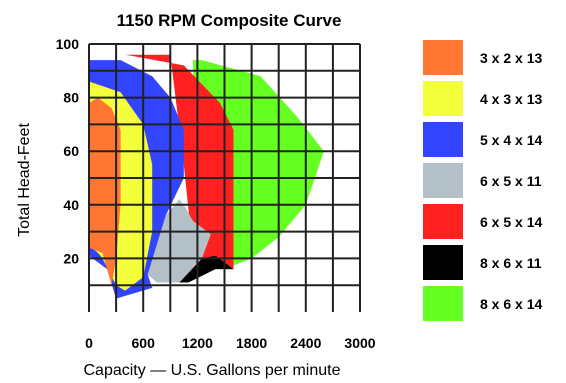  Describe the element at coordinates (71, 151) in the screenshot. I see `y-tick-label: 60` at that location.